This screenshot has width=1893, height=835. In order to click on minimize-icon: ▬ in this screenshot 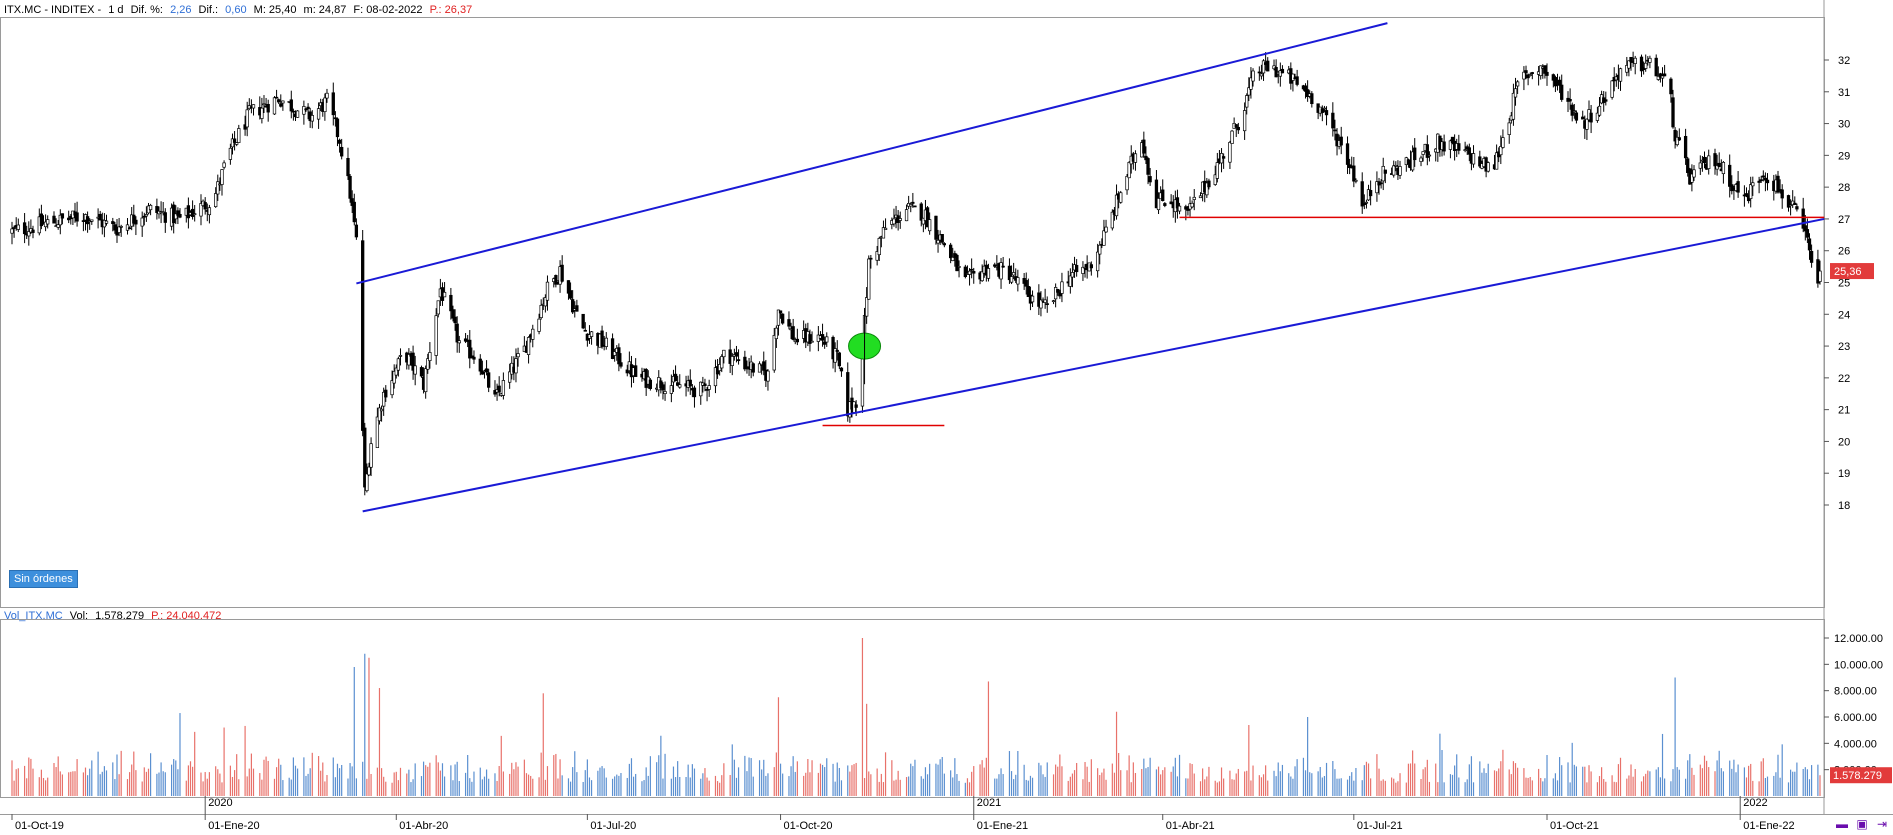, I will do `click(1842, 824)`.